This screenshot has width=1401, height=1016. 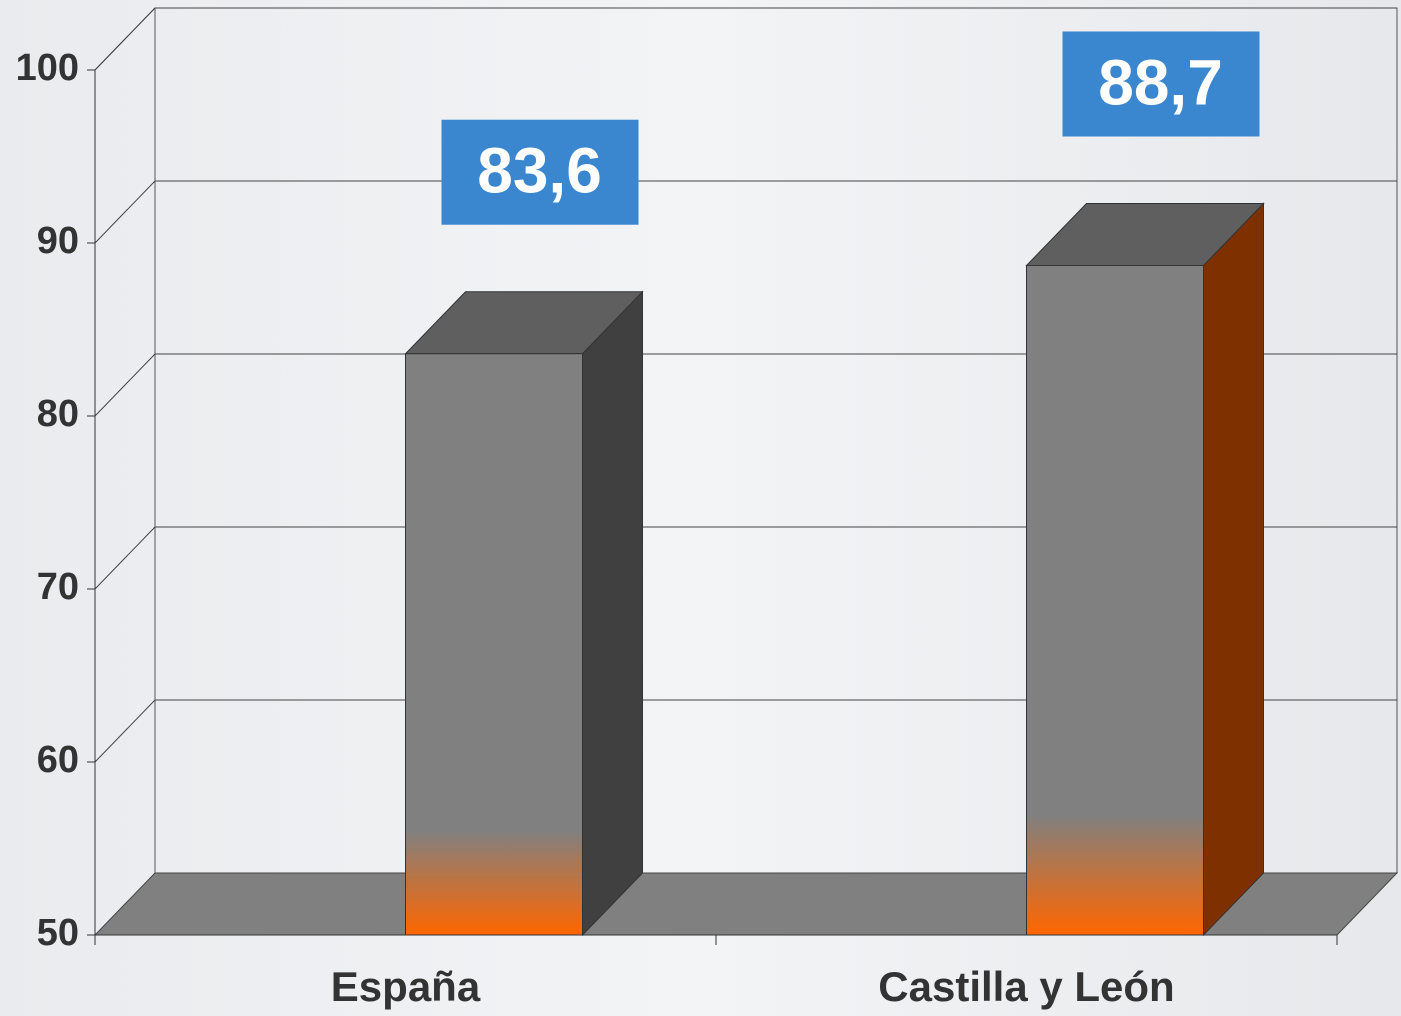 What do you see at coordinates (58, 760) in the screenshot?
I see `y-tick-label: 60` at bounding box center [58, 760].